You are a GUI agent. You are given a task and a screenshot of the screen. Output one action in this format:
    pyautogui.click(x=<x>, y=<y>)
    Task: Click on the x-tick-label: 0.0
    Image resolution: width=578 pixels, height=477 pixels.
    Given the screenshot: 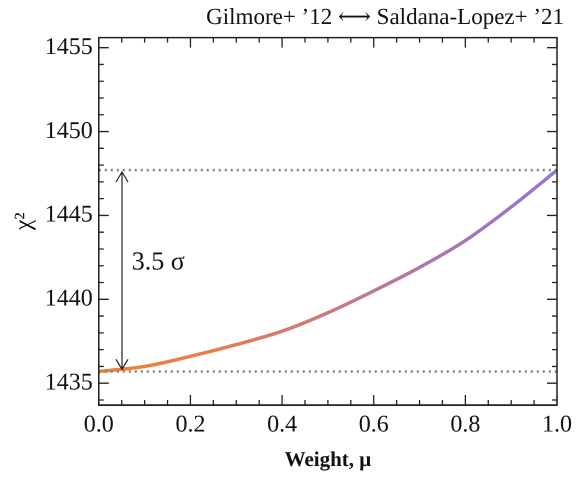 What is the action you would take?
    pyautogui.click(x=99, y=425)
    